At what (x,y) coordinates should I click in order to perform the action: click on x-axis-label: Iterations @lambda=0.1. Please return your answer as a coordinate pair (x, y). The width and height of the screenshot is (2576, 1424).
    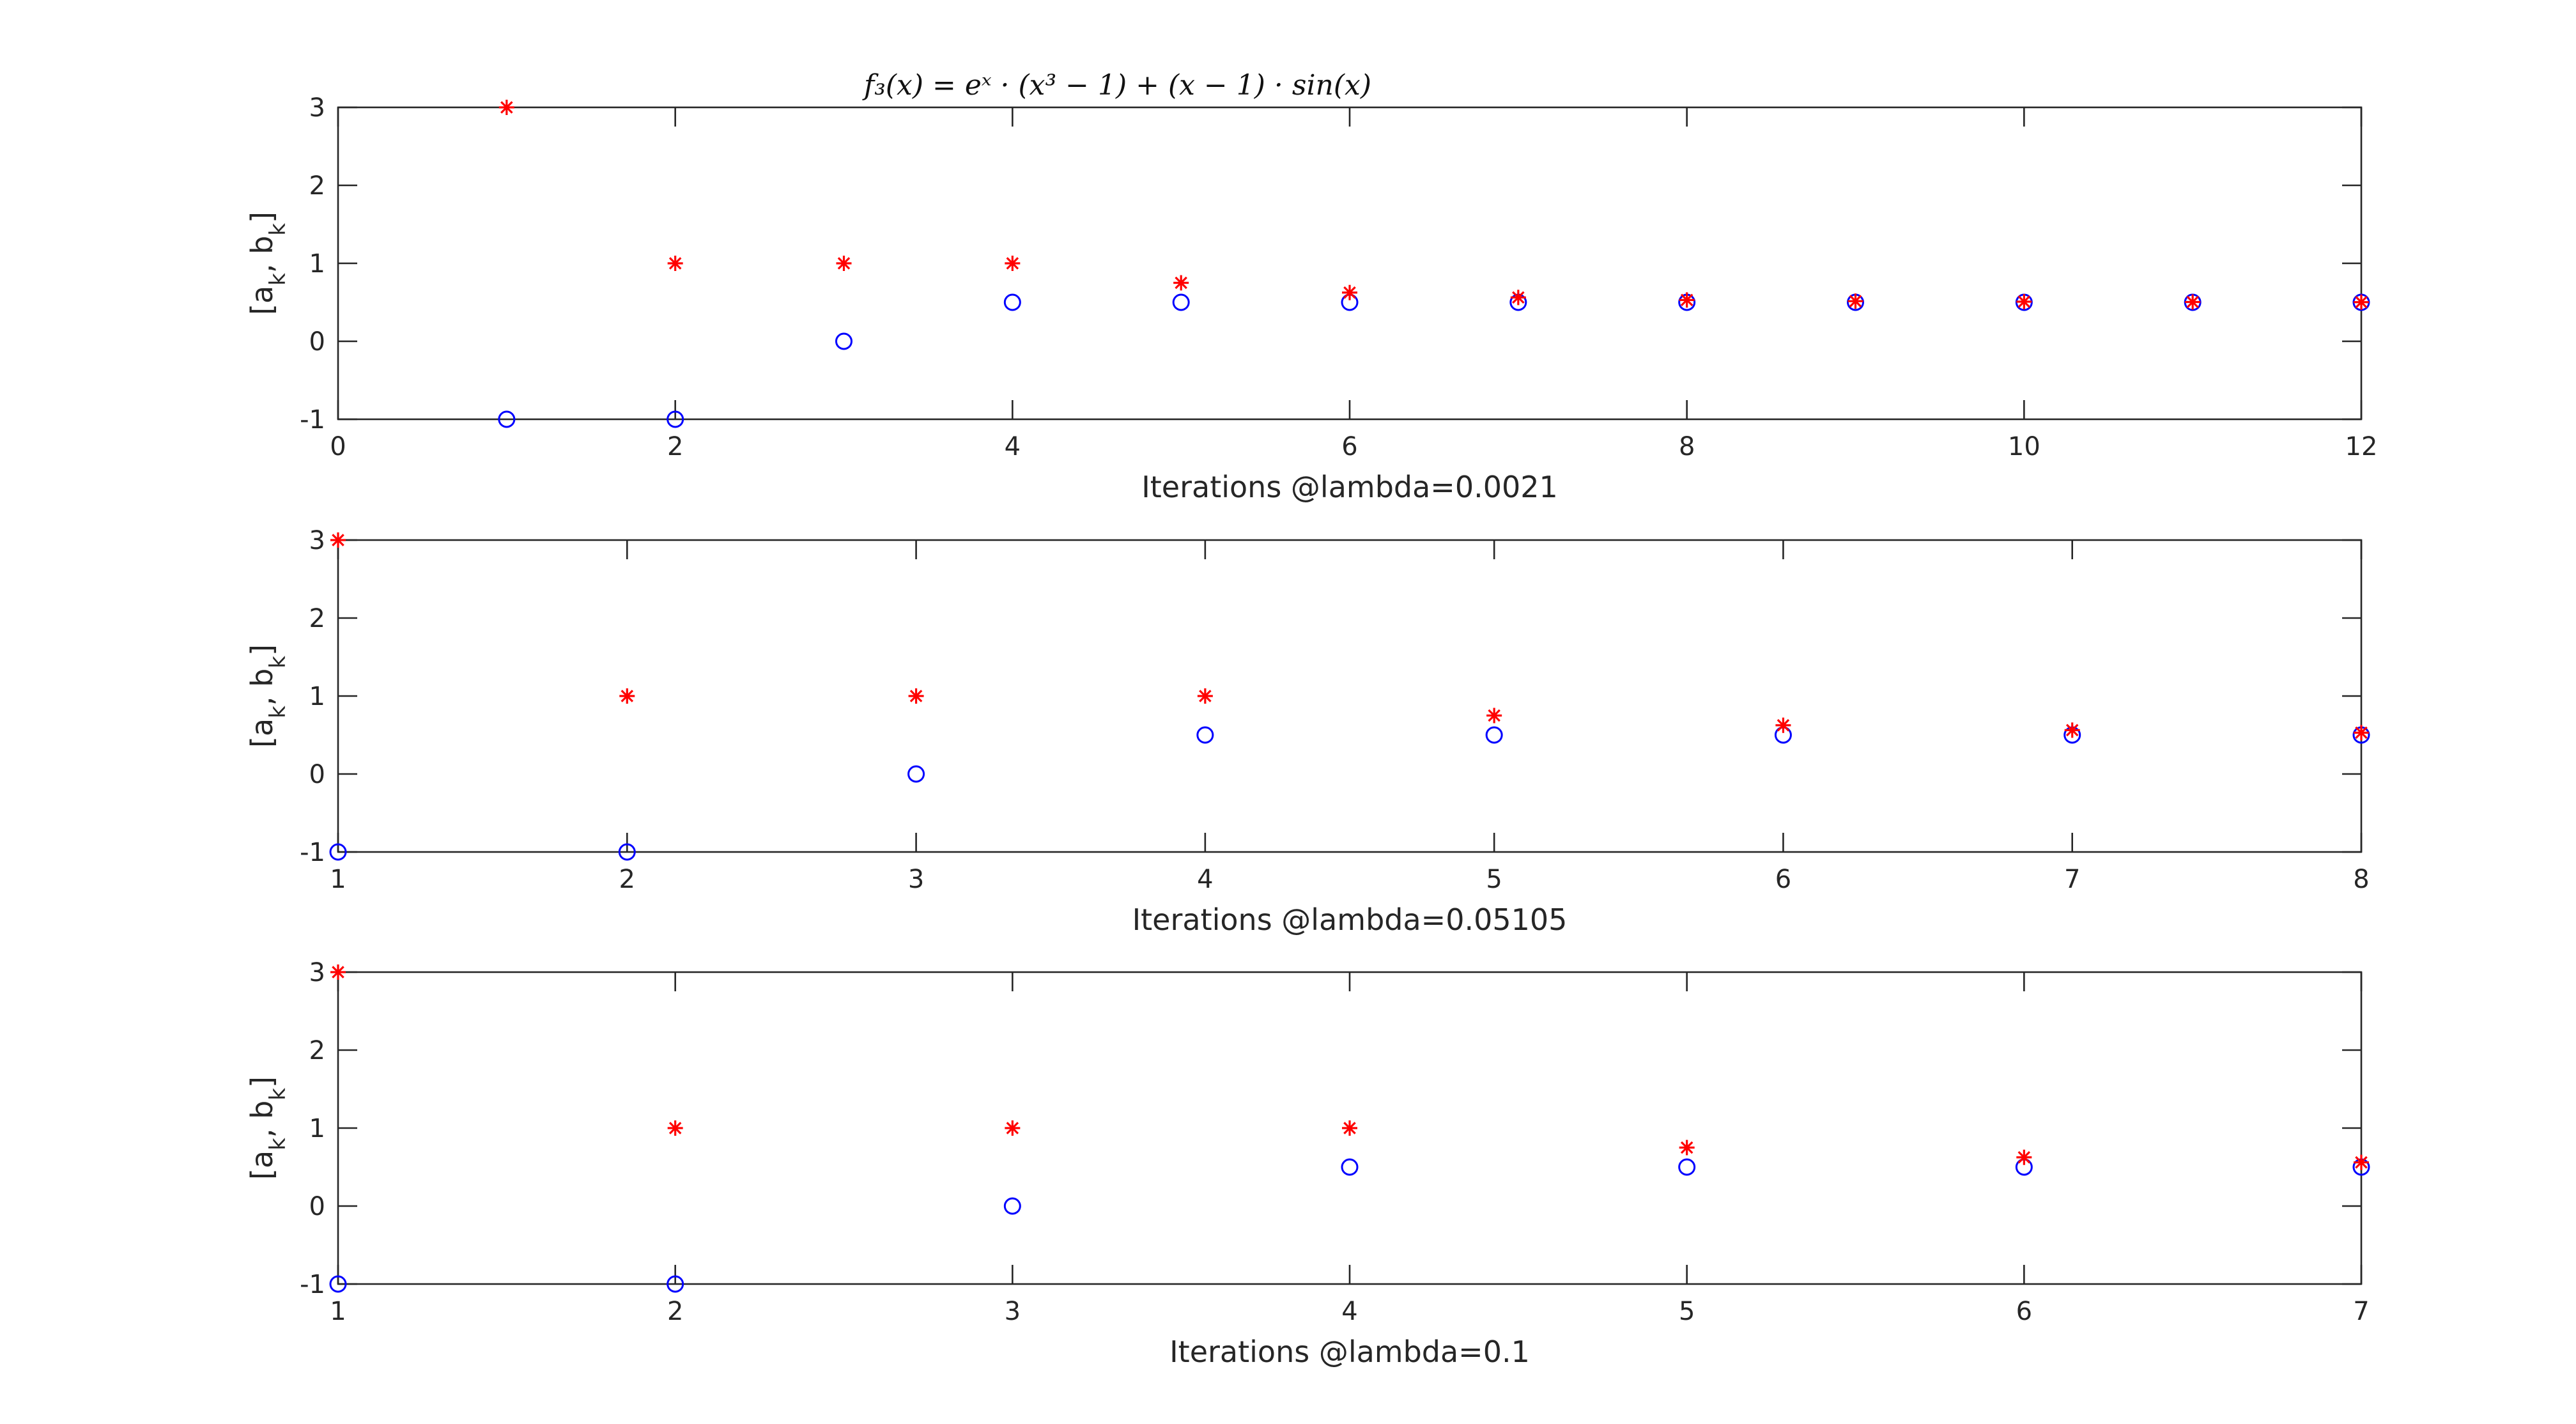
    Looking at the image, I should click on (1349, 1352).